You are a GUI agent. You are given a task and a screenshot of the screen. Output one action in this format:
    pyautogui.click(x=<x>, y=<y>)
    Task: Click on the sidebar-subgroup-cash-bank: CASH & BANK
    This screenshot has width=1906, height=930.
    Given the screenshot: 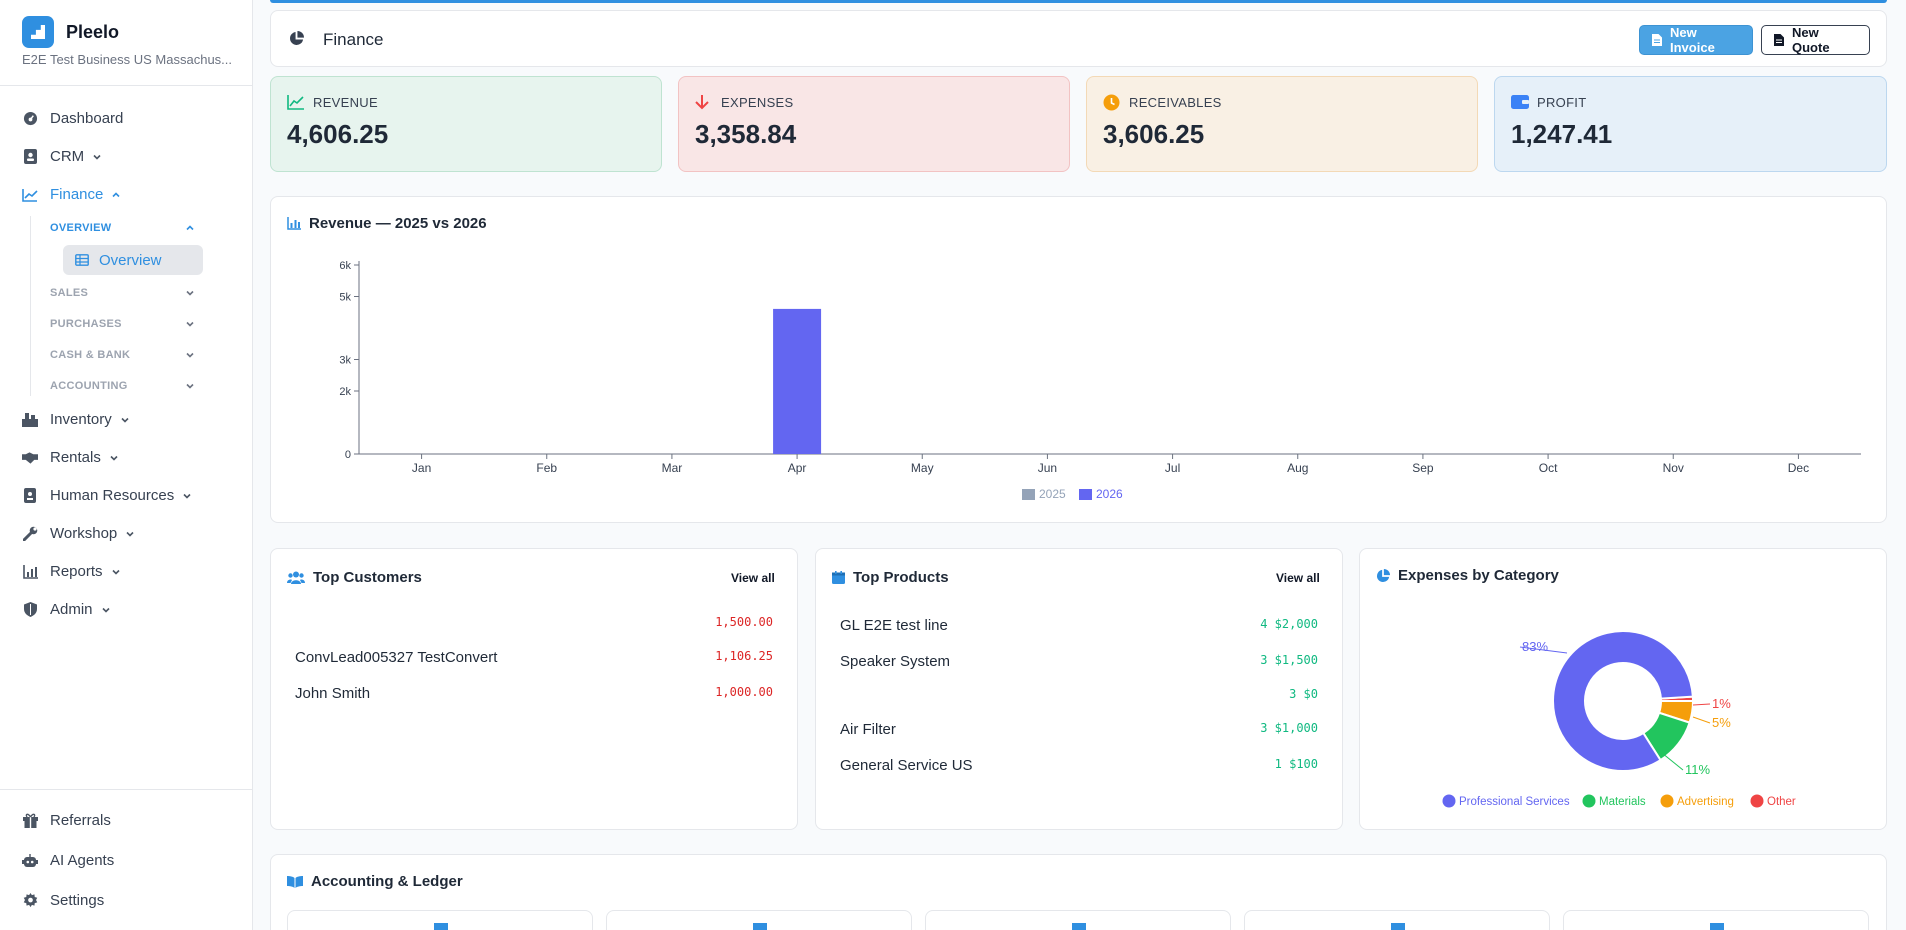 What is the action you would take?
    pyautogui.click(x=122, y=355)
    